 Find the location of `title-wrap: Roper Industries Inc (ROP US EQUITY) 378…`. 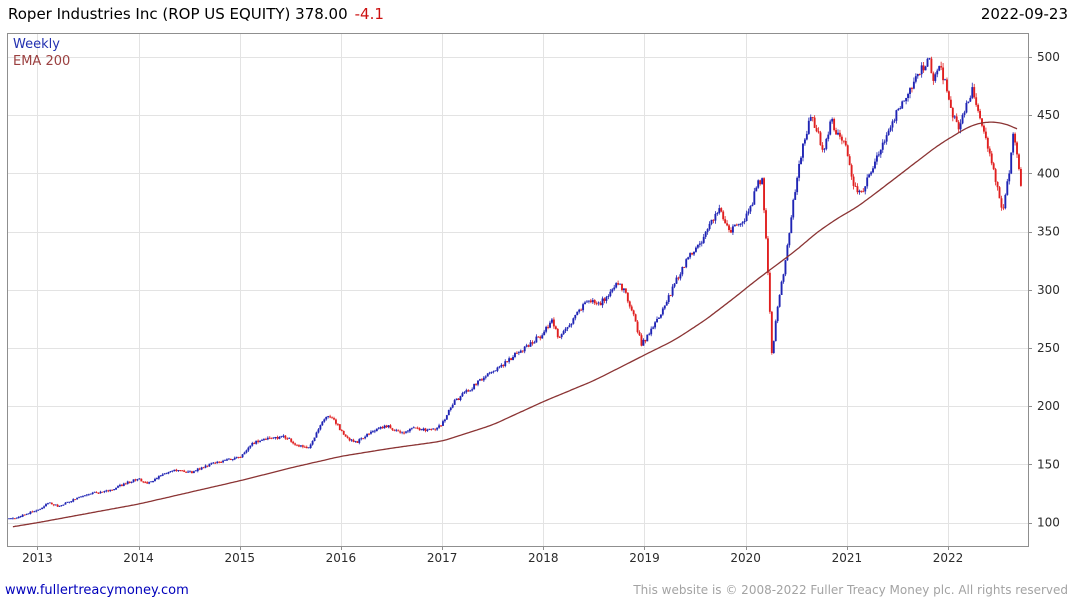

title-wrap: Roper Industries Inc (ROP US EQUITY) 378… is located at coordinates (196, 14).